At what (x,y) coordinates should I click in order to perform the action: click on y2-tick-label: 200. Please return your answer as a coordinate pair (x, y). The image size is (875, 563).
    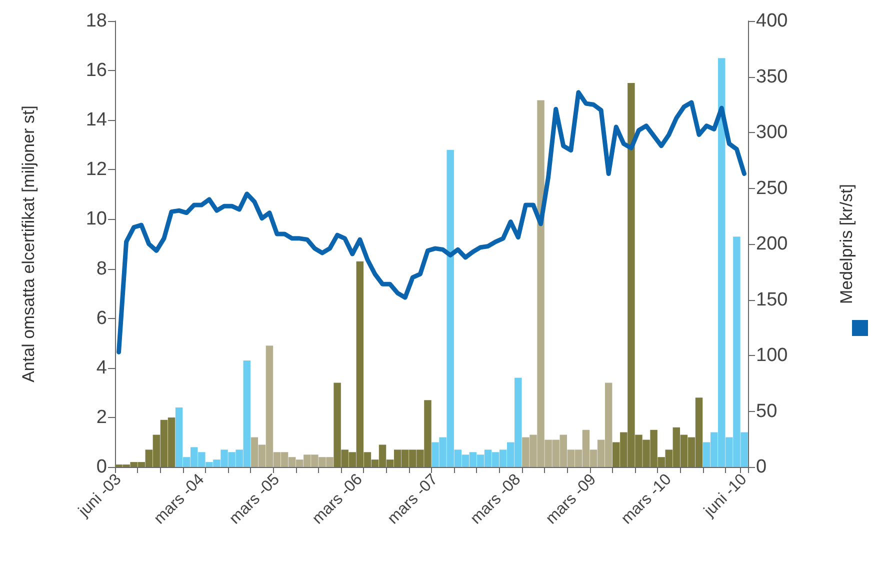
    Looking at the image, I should click on (772, 244).